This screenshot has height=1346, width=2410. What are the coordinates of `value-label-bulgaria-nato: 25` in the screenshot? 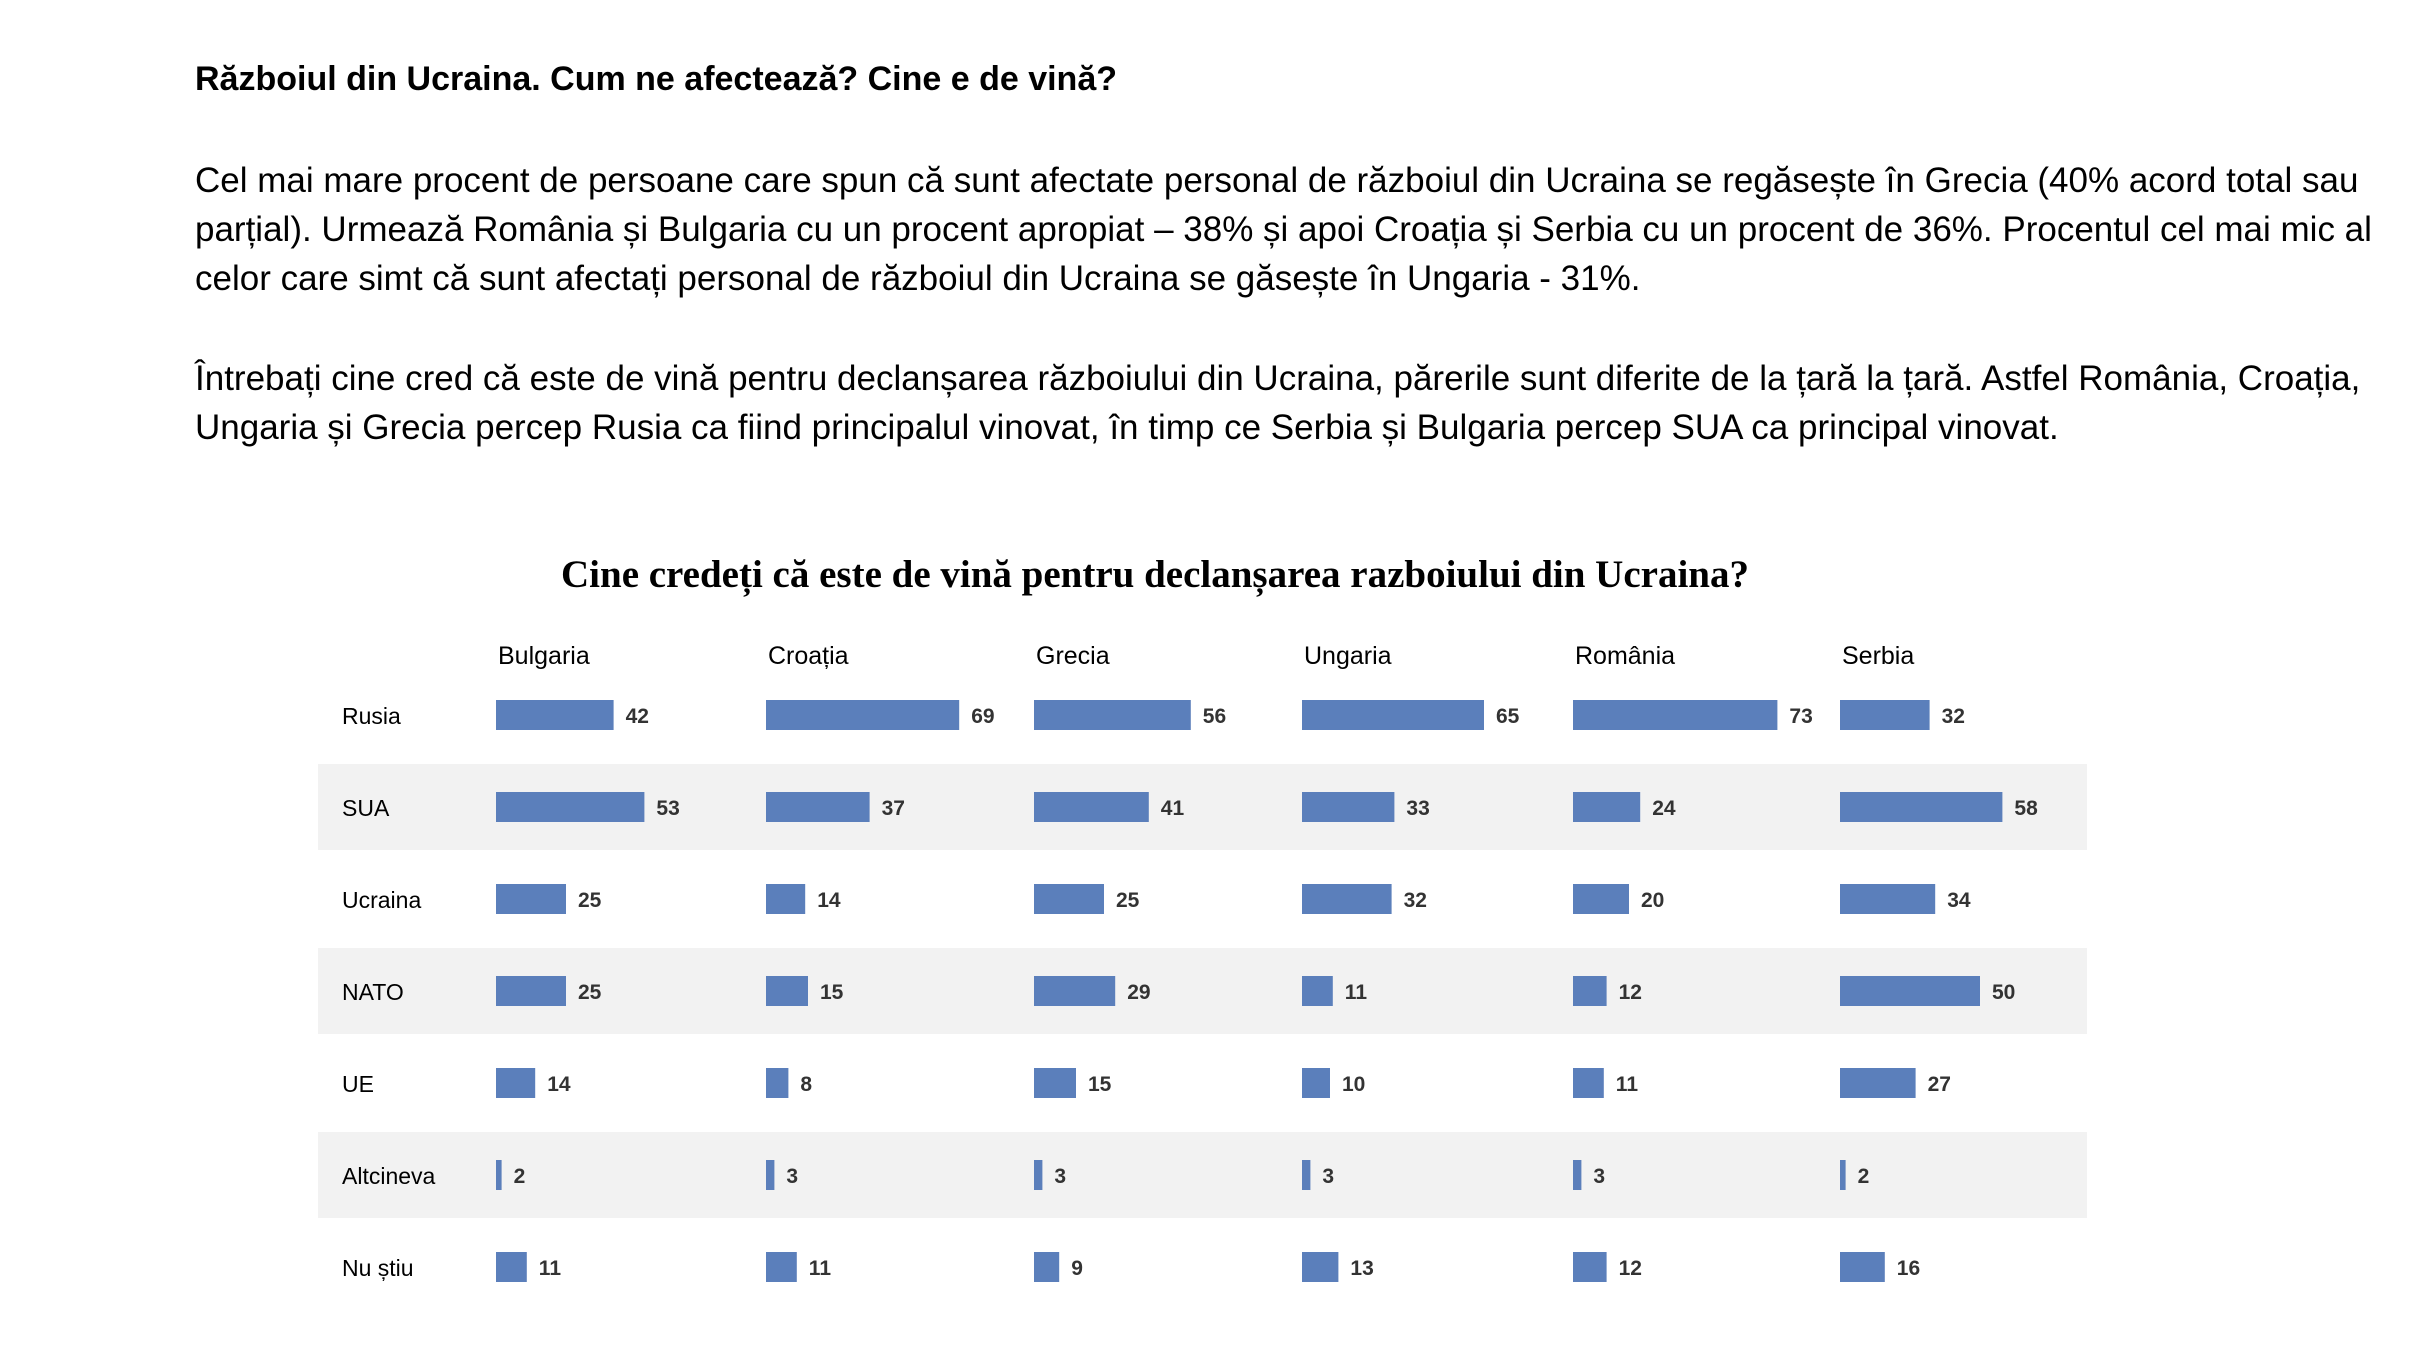 It's located at (590, 992).